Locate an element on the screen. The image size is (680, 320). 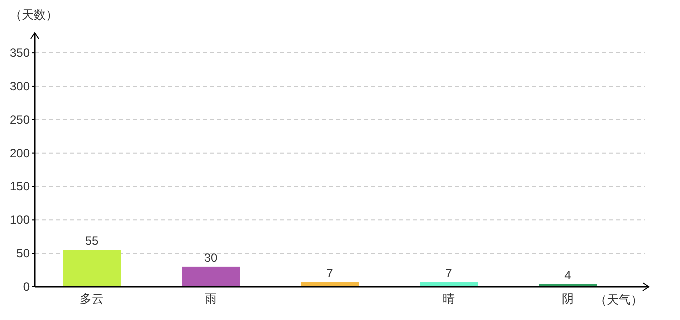
y-tick-label: 250 is located at coordinates (20, 119).